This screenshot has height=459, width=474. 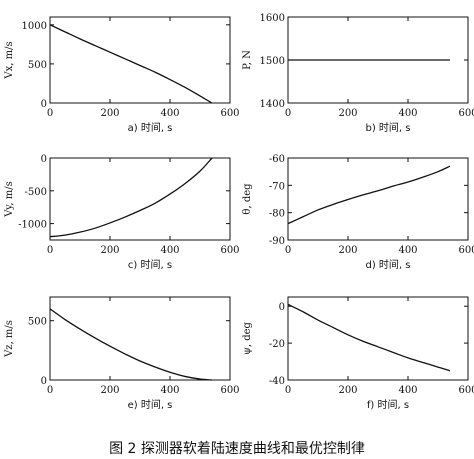 What do you see at coordinates (229, 250) in the screenshot?
I see `x-tick-label-c: 600` at bounding box center [229, 250].